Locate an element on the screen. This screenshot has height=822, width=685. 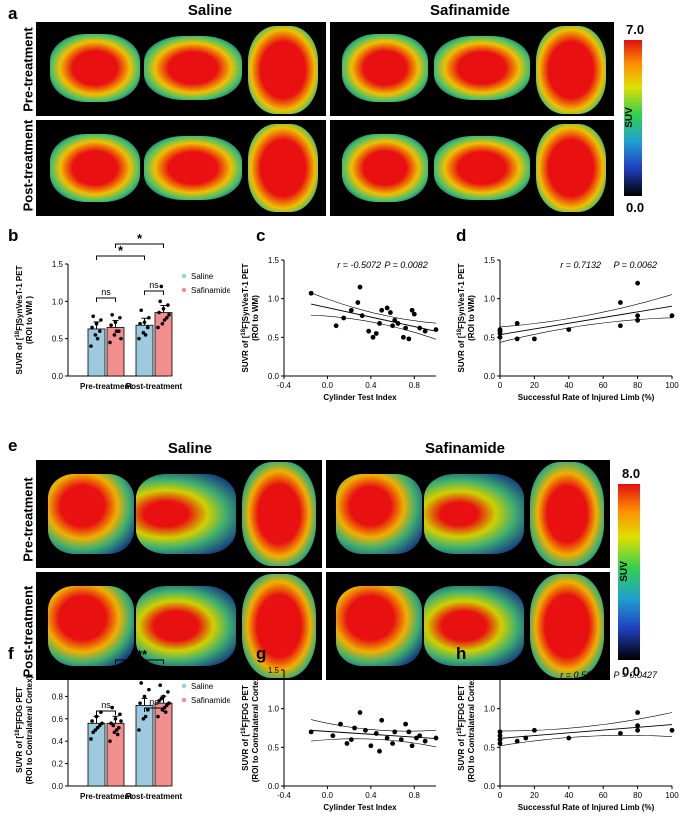
chart-b-ylabel-line2: (ROI to WM ) is located at coordinates (29, 320).